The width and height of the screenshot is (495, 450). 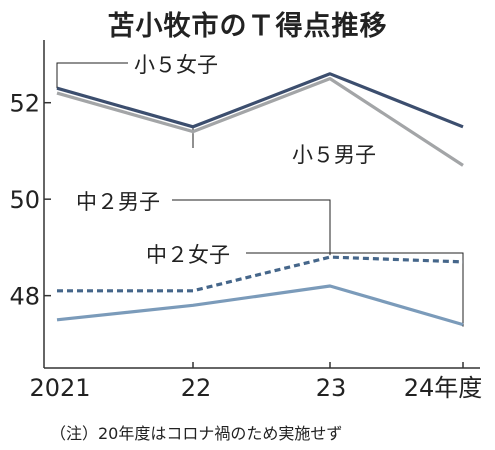 What do you see at coordinates (331, 388) in the screenshot?
I see `x-tick-label: 23` at bounding box center [331, 388].